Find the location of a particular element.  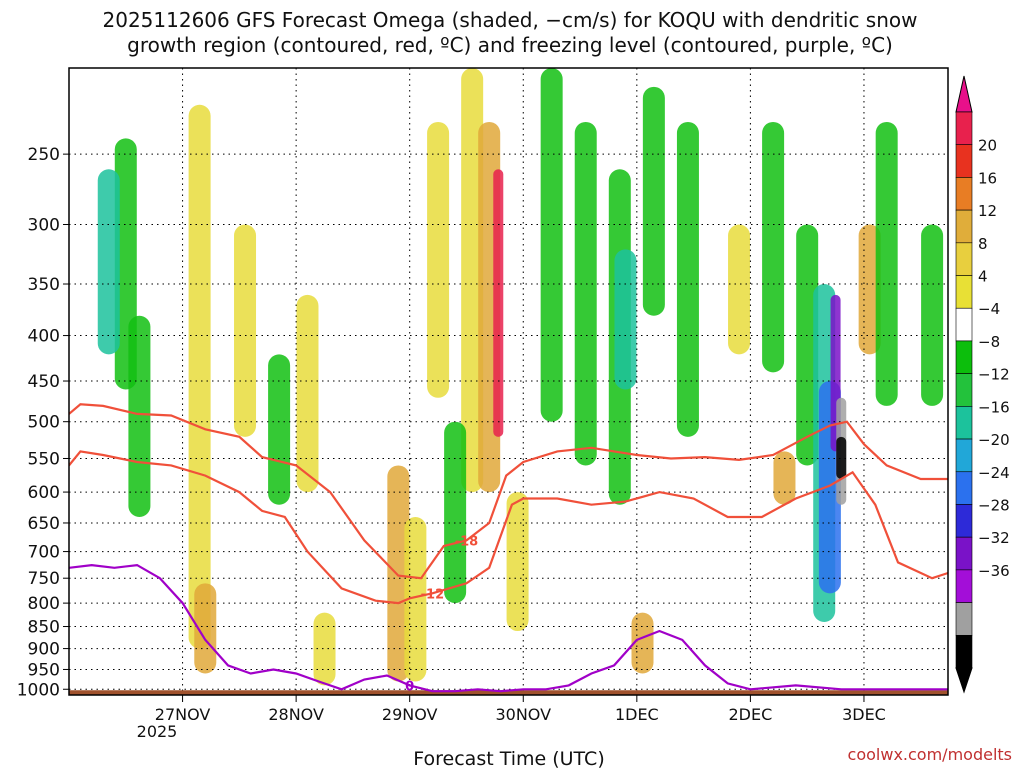

x-axis: 27NOV 28NOV 29NOV 30NOV 1DEC 2DEC 3DEC is located at coordinates (520, 709).